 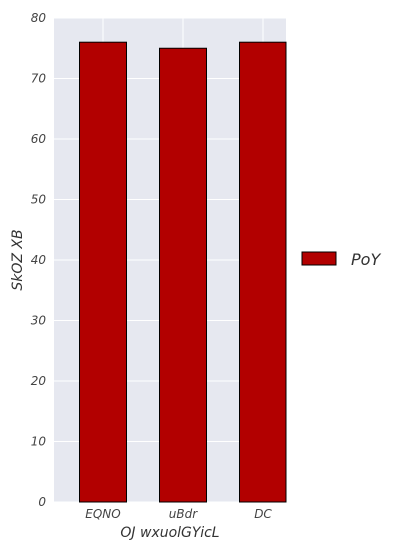 I want to click on x-tick-labels: EQNO uBdr DC, so click(x=178, y=514).